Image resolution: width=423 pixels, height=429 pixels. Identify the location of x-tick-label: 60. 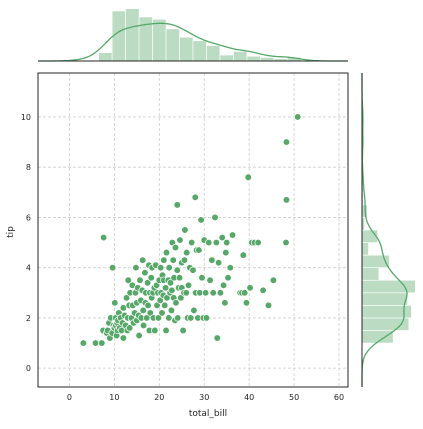
(339, 397).